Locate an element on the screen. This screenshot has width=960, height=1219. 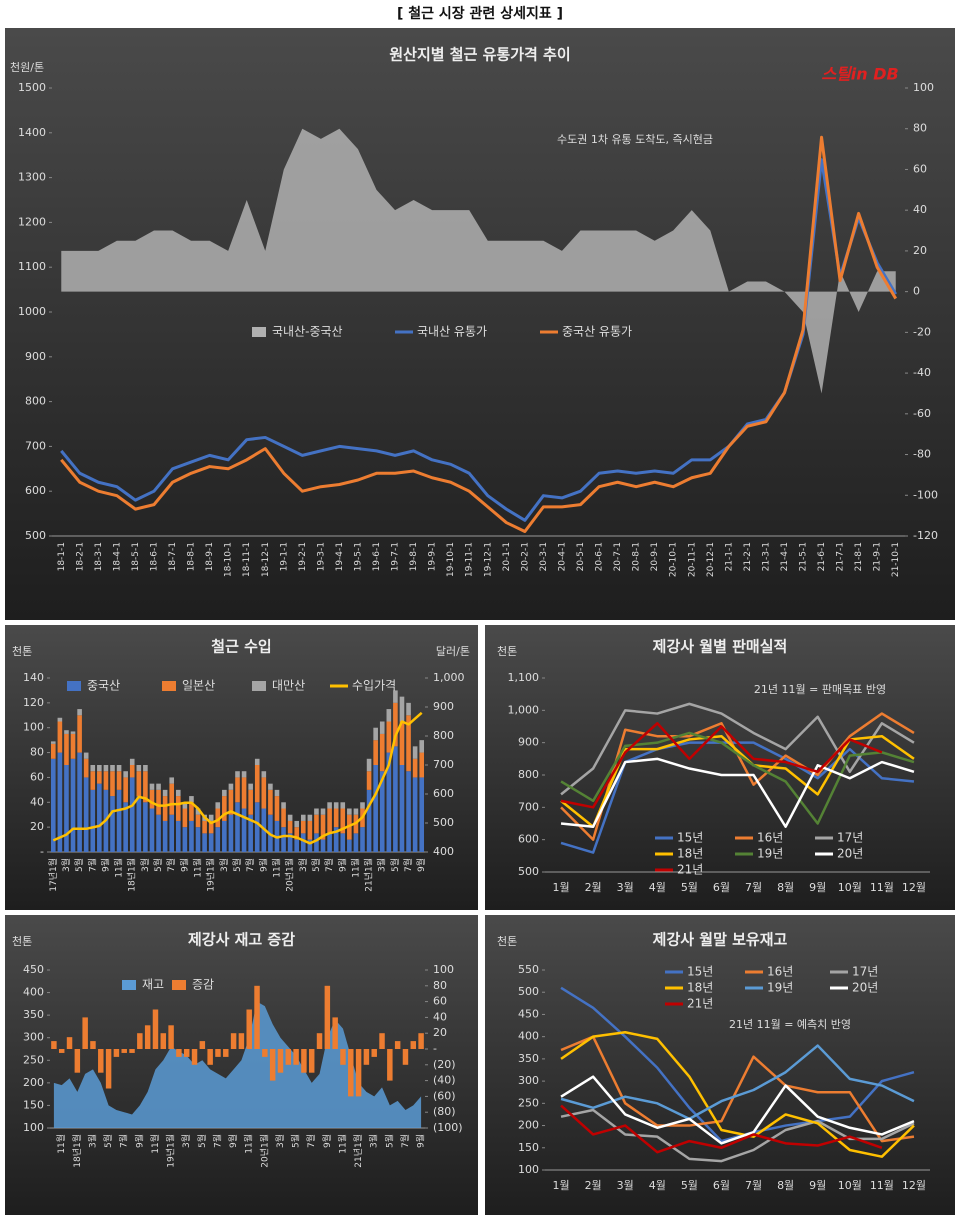
y-tick-label: 1200 is located at coordinates (32, 221).